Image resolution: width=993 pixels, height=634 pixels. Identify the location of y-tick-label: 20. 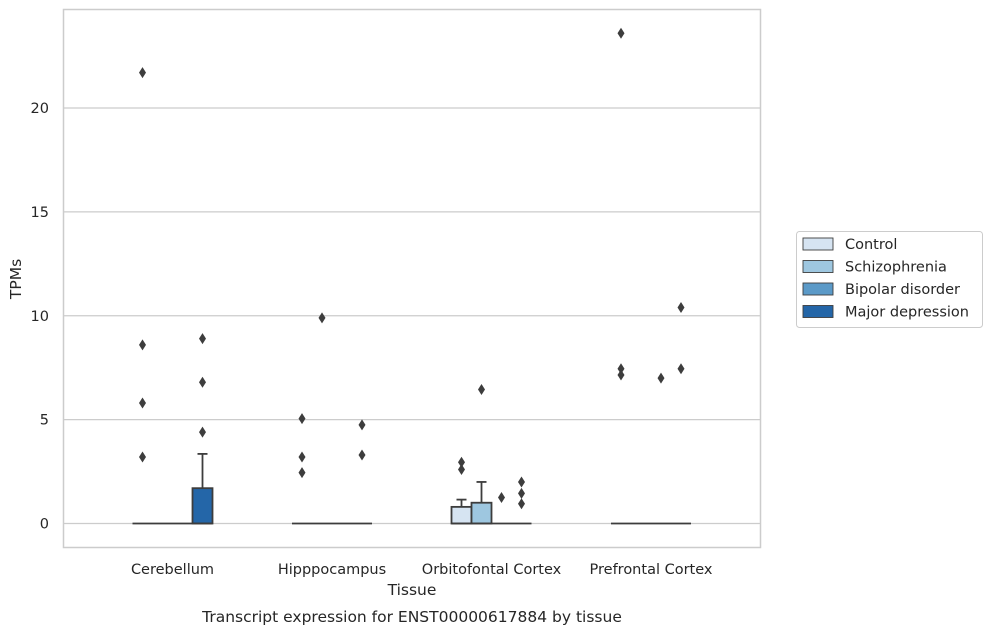
(40, 109).